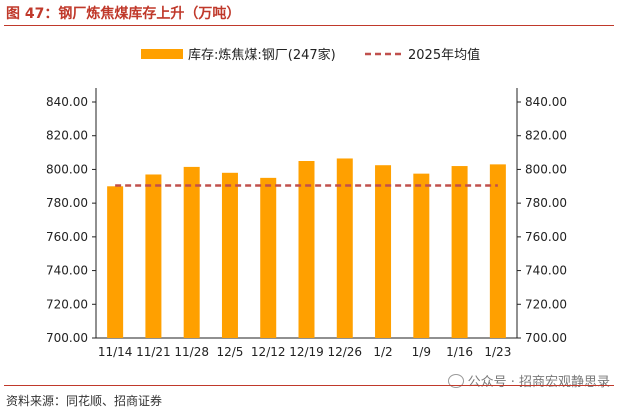 This screenshot has width=618, height=413. Describe the element at coordinates (546, 203) in the screenshot. I see `y-tick-label-right: 780.00` at that location.